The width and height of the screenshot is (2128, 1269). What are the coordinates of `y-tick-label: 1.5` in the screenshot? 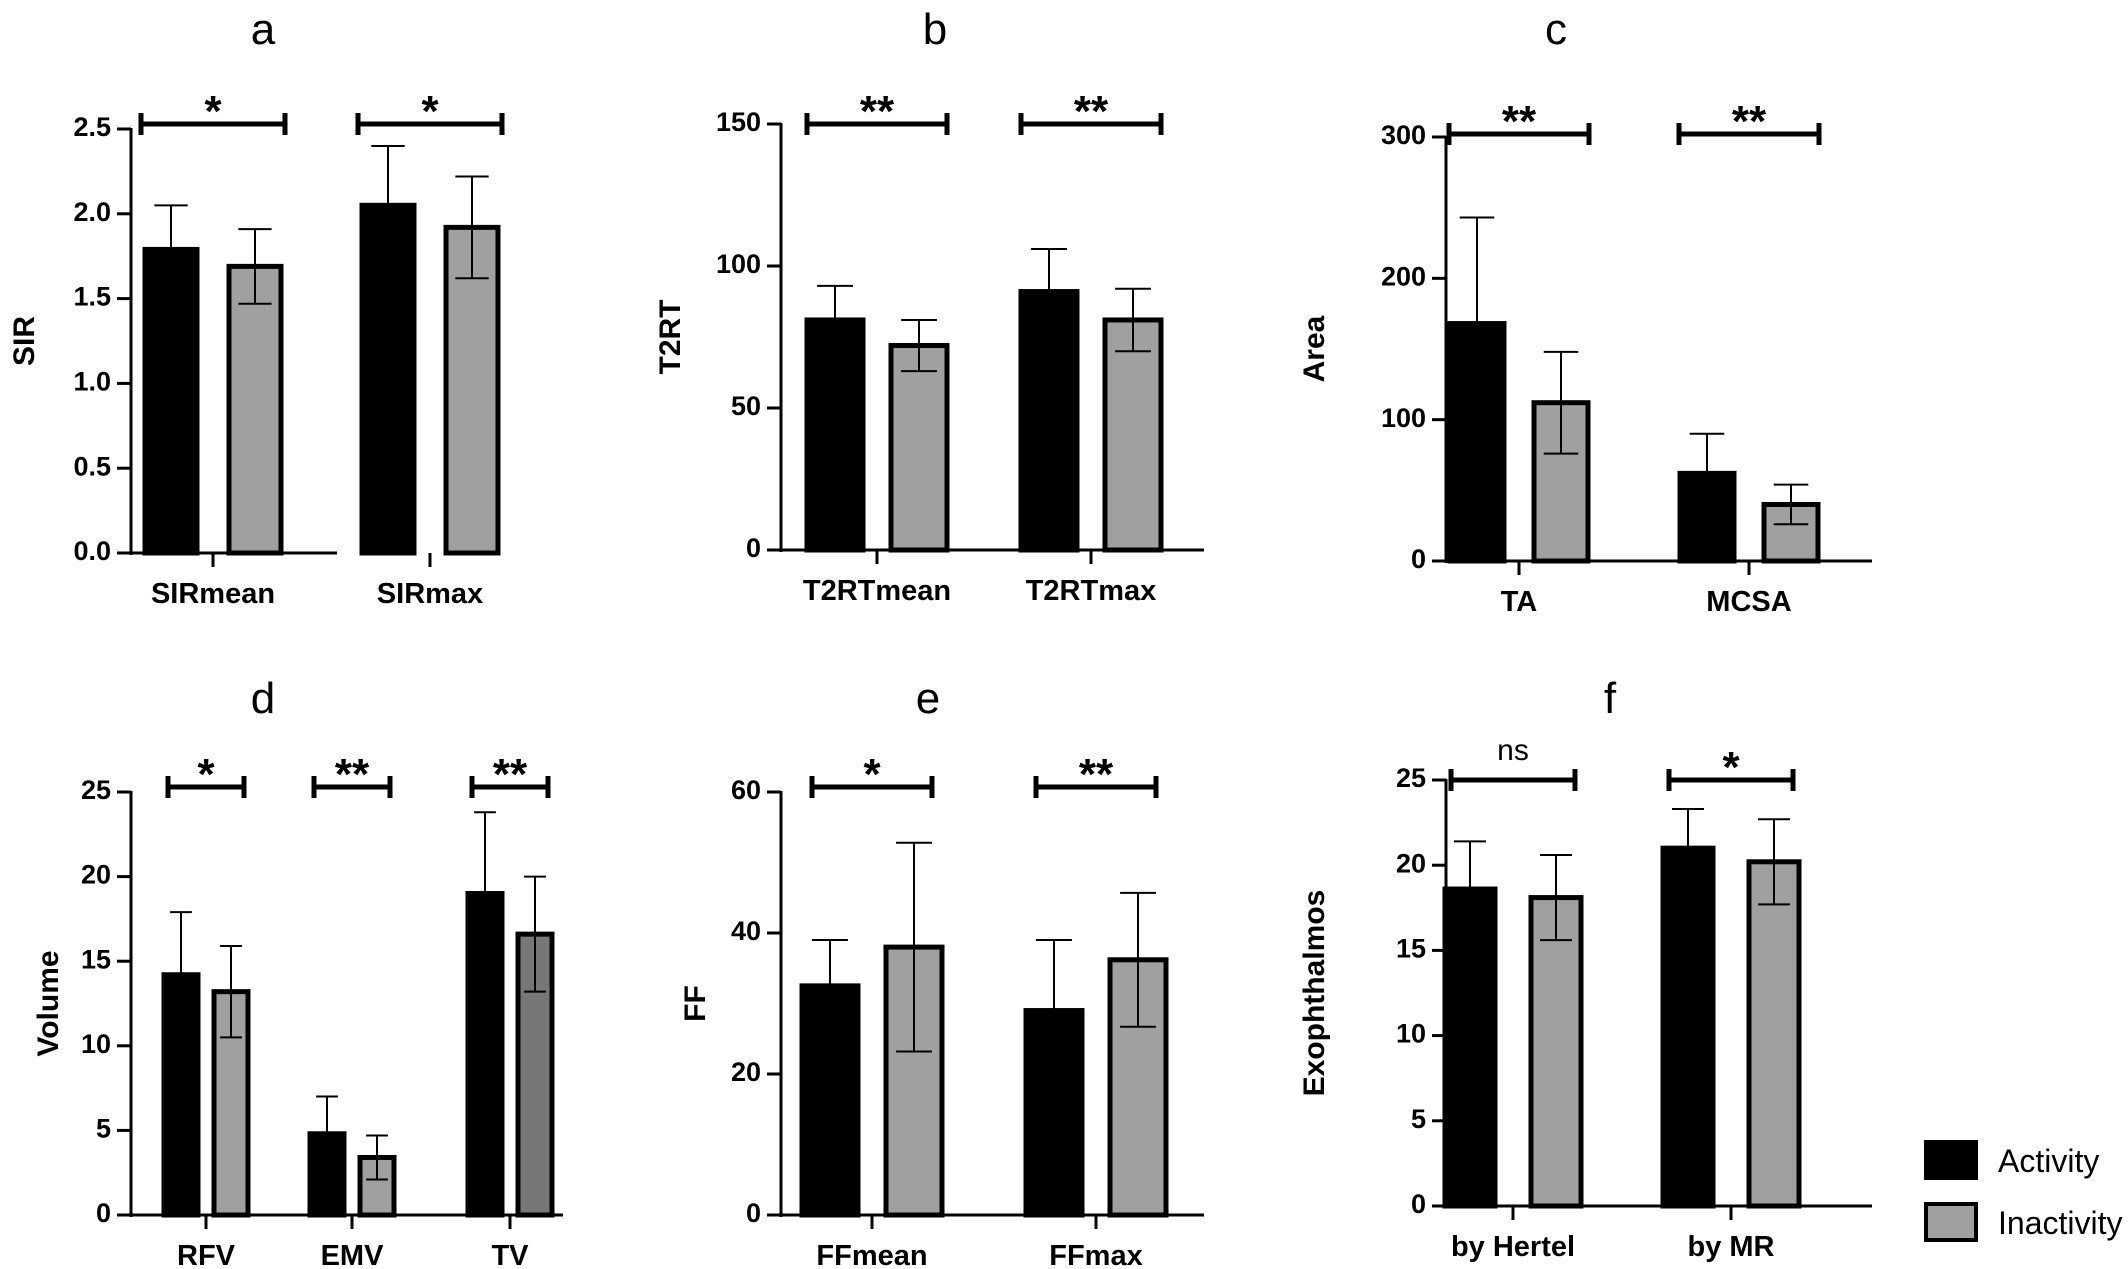 It's located at (92, 297).